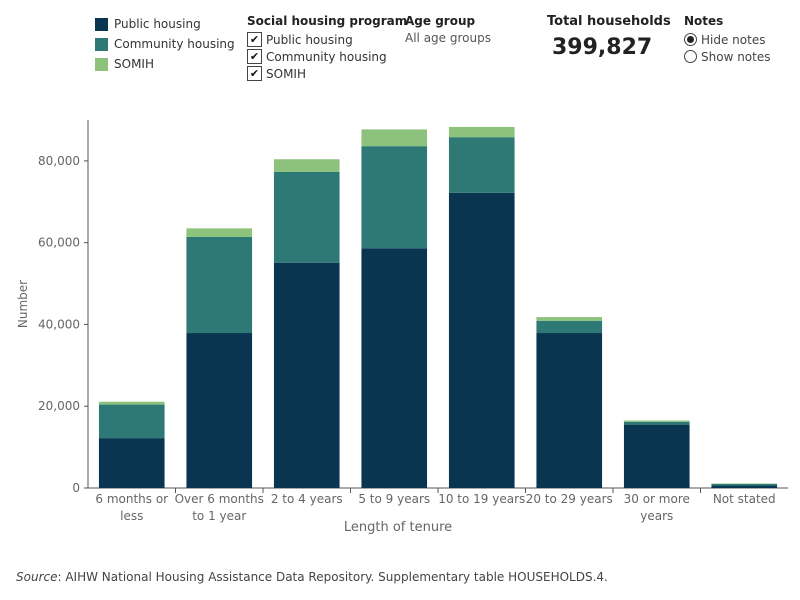  What do you see at coordinates (744, 499) in the screenshot?
I see `x-tick-label: Not stated` at bounding box center [744, 499].